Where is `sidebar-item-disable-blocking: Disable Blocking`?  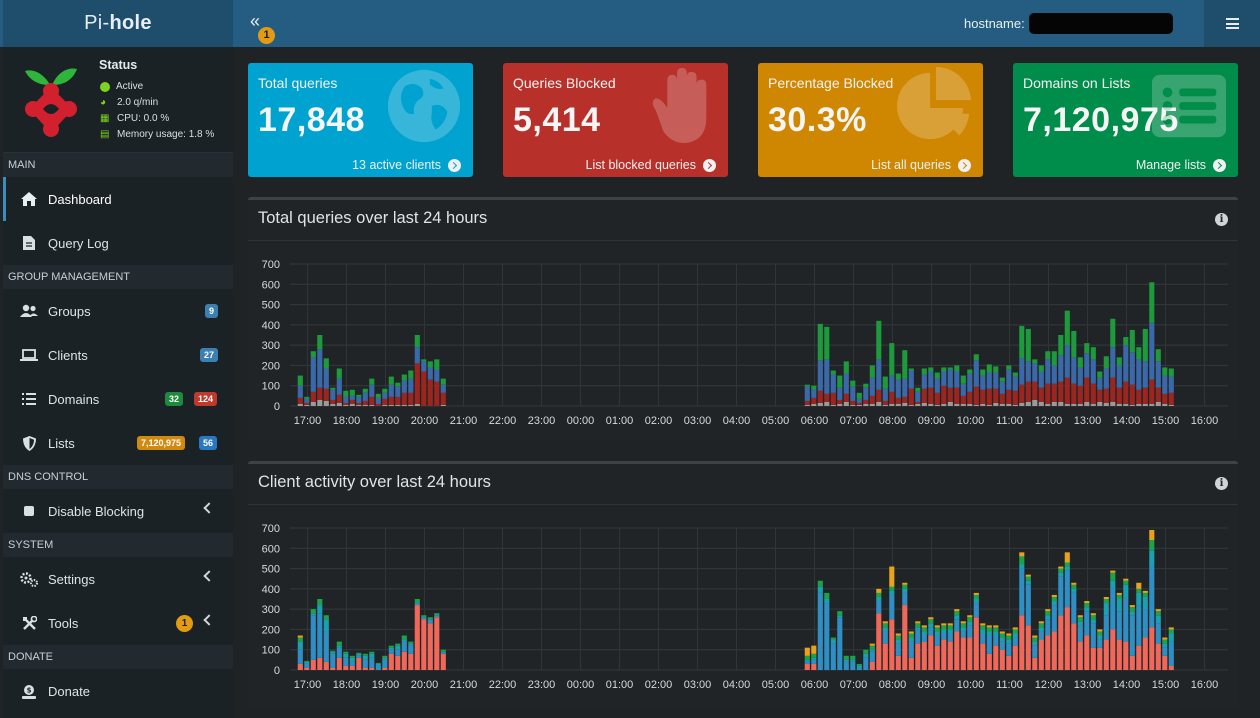 sidebar-item-disable-blocking: Disable Blocking is located at coordinates (118, 511).